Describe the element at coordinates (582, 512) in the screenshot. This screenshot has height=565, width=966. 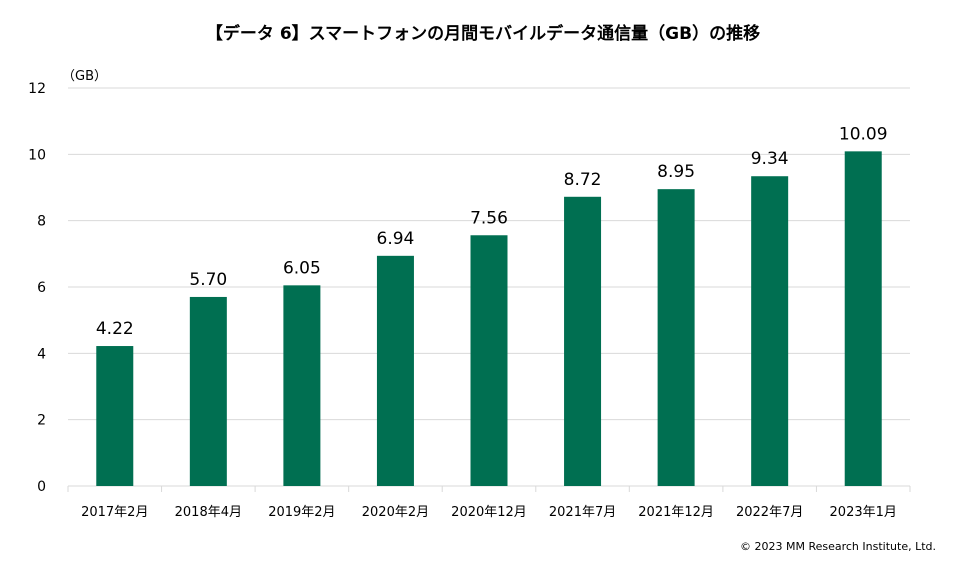
I see `x-tick-label: 2021年7月` at that location.